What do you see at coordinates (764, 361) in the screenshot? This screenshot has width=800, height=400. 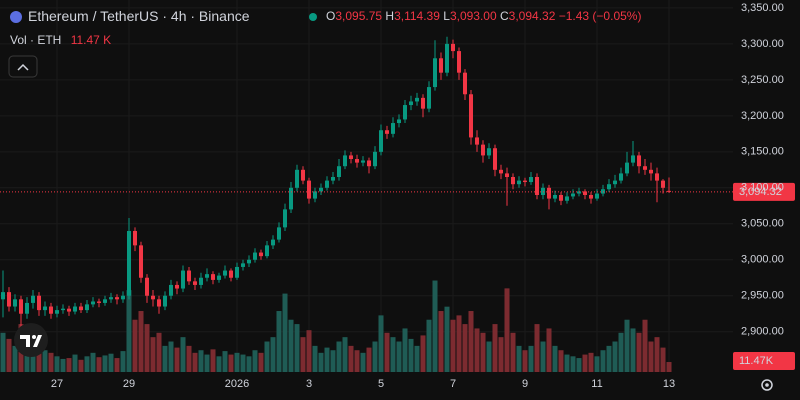 I see `last-volume-box` at bounding box center [764, 361].